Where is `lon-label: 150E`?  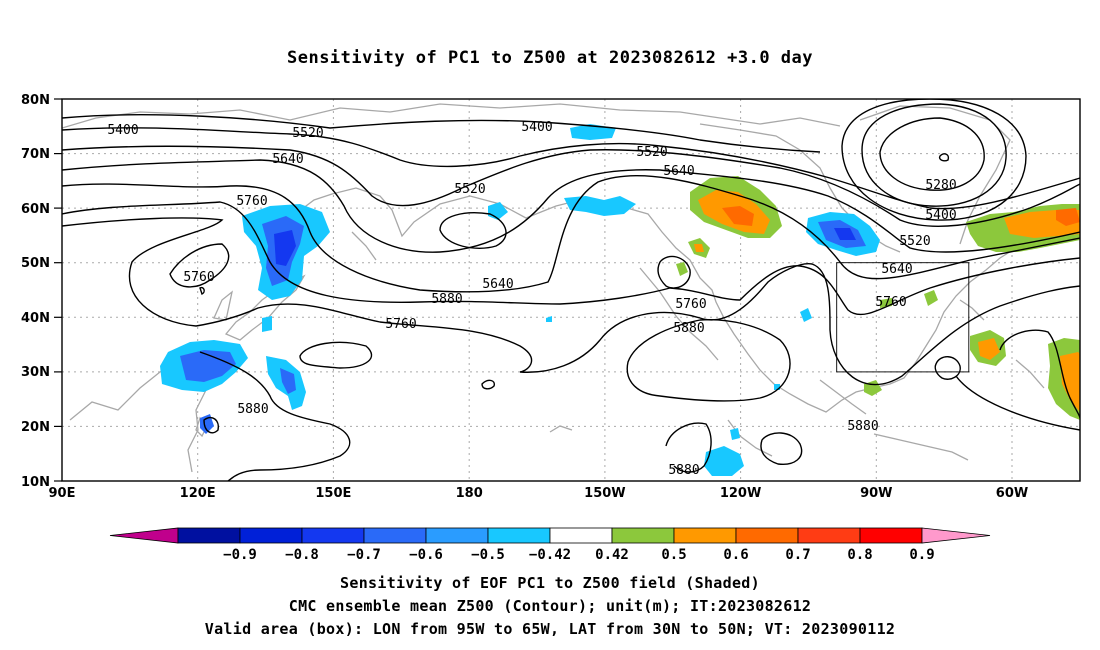 lon-label: 150E is located at coordinates (333, 493).